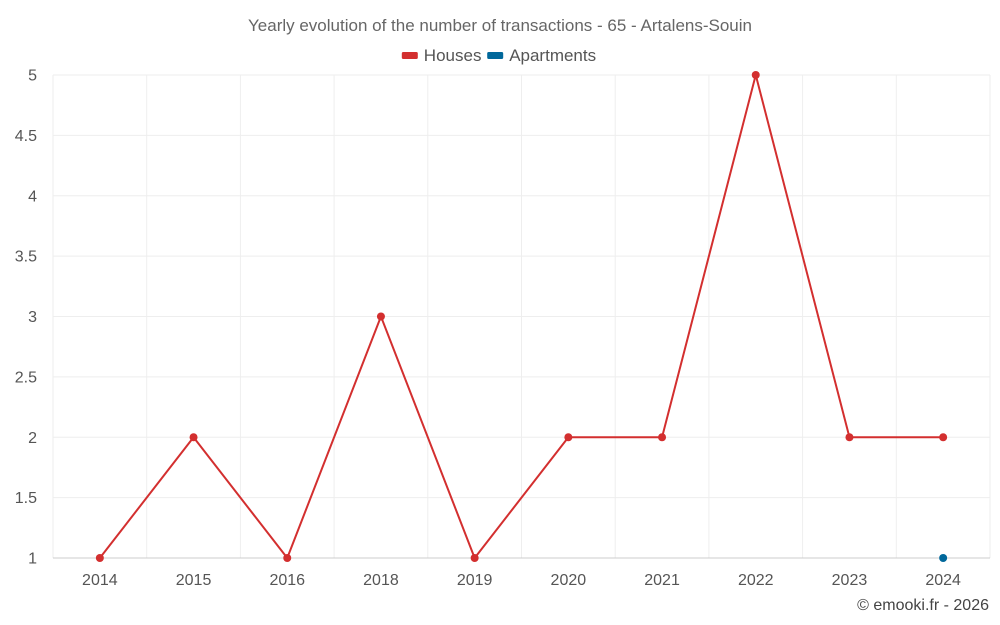  I want to click on y-tick-label: 3, so click(32, 317).